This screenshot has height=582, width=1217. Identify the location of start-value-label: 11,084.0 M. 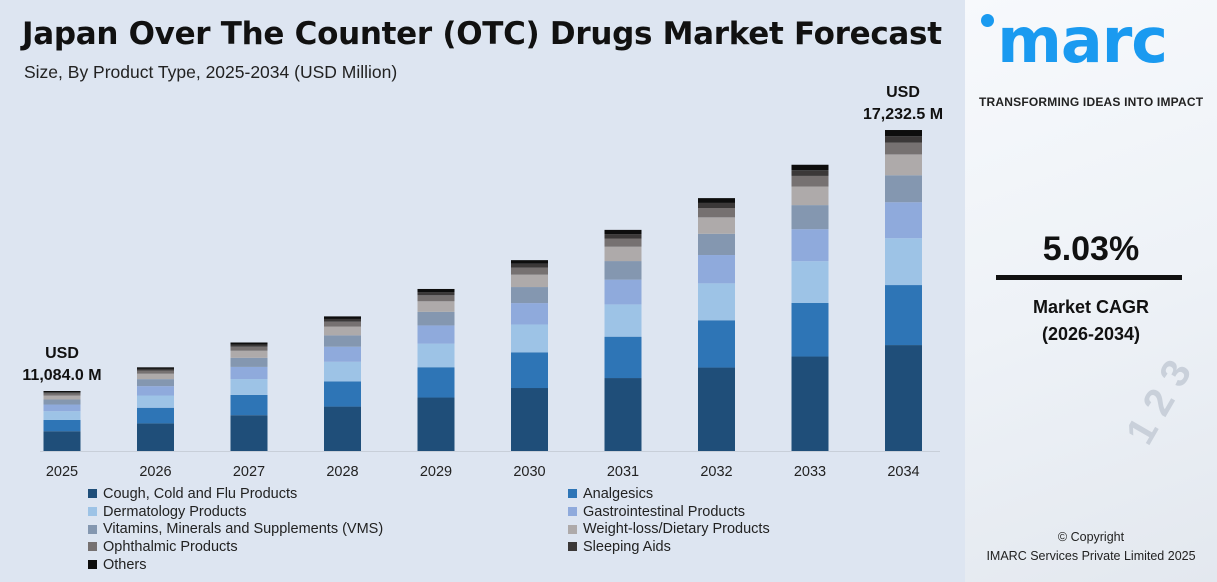
(61, 375).